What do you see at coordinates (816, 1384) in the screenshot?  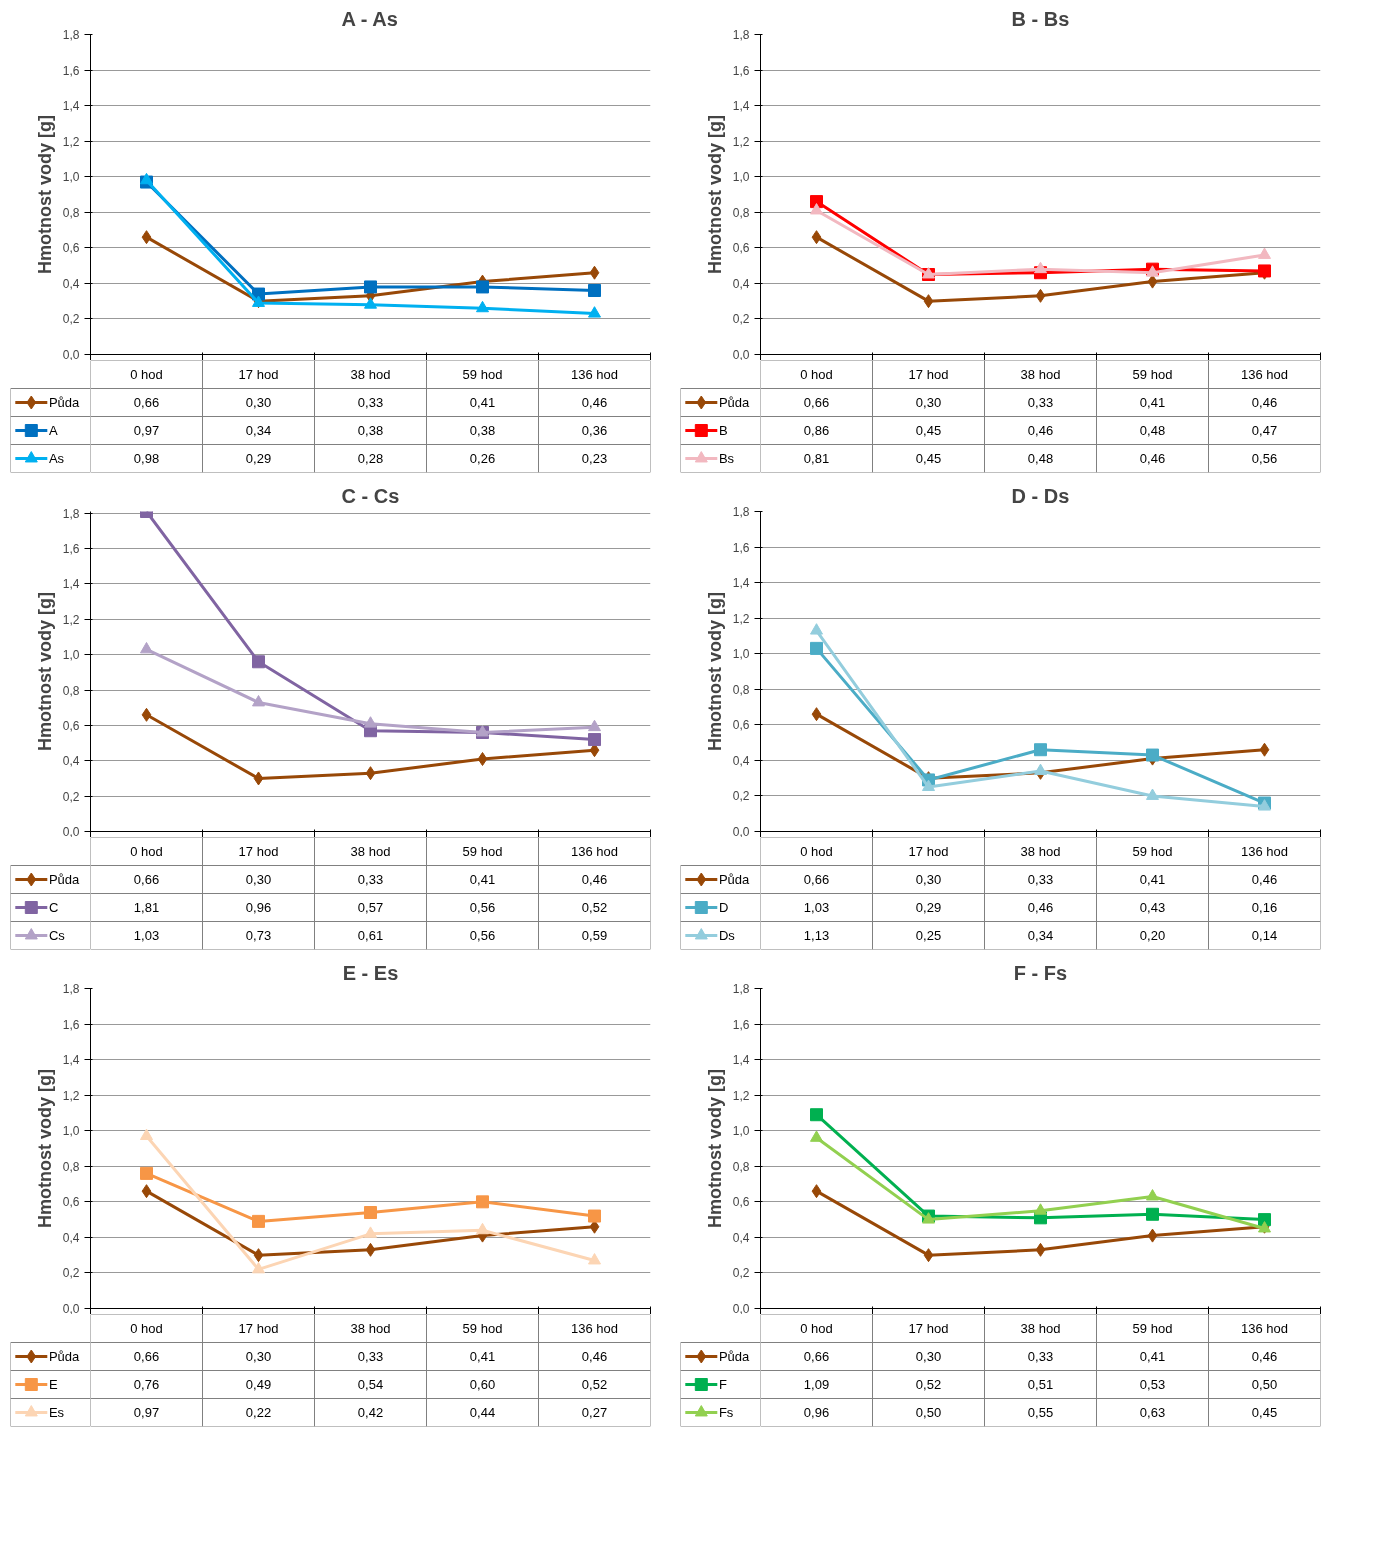 I see `data-label: 1,09` at bounding box center [816, 1384].